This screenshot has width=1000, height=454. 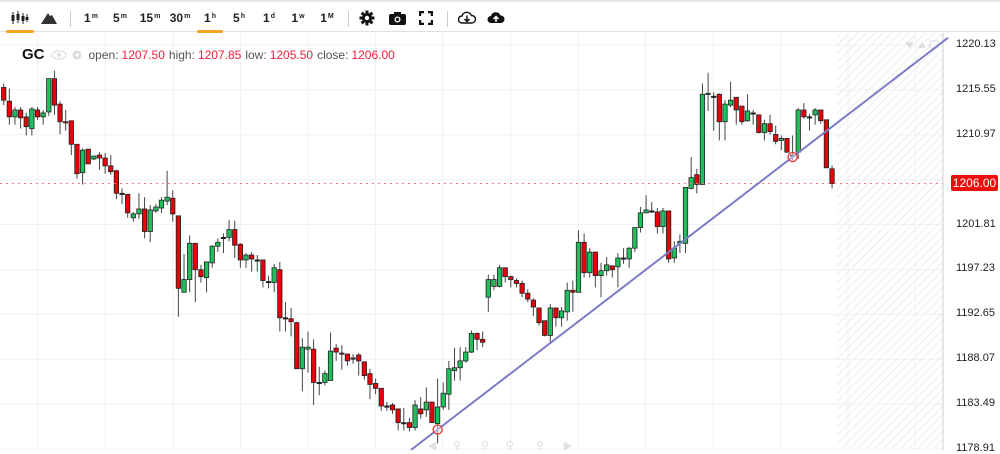 What do you see at coordinates (150, 18) in the screenshot?
I see `interval-15m: 15 m` at bounding box center [150, 18].